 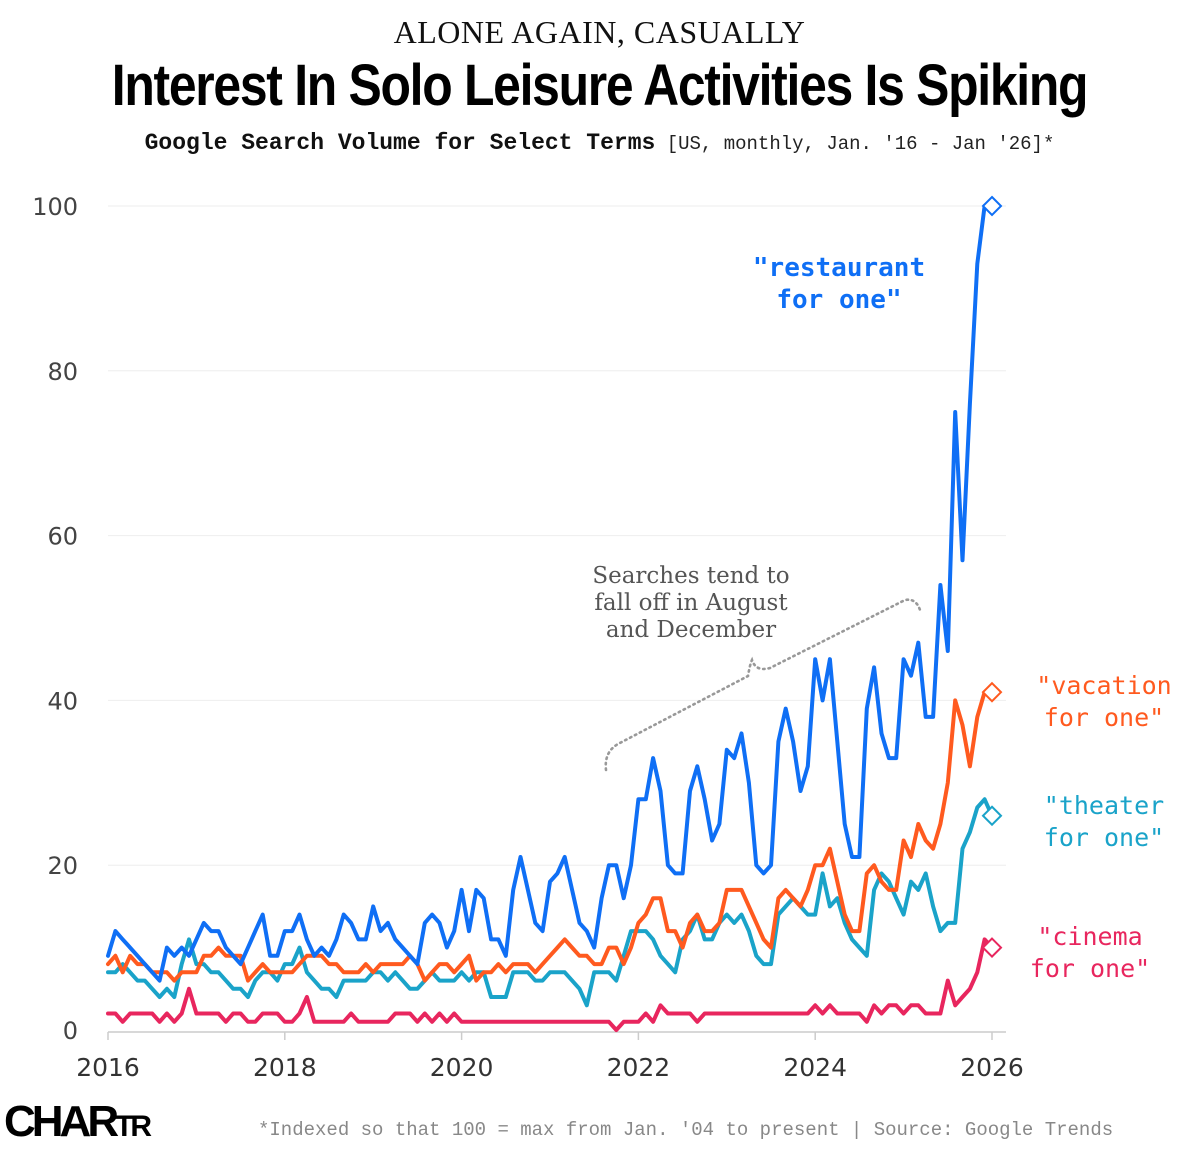 What do you see at coordinates (62, 372) in the screenshot?
I see `y-tick-label: 80` at bounding box center [62, 372].